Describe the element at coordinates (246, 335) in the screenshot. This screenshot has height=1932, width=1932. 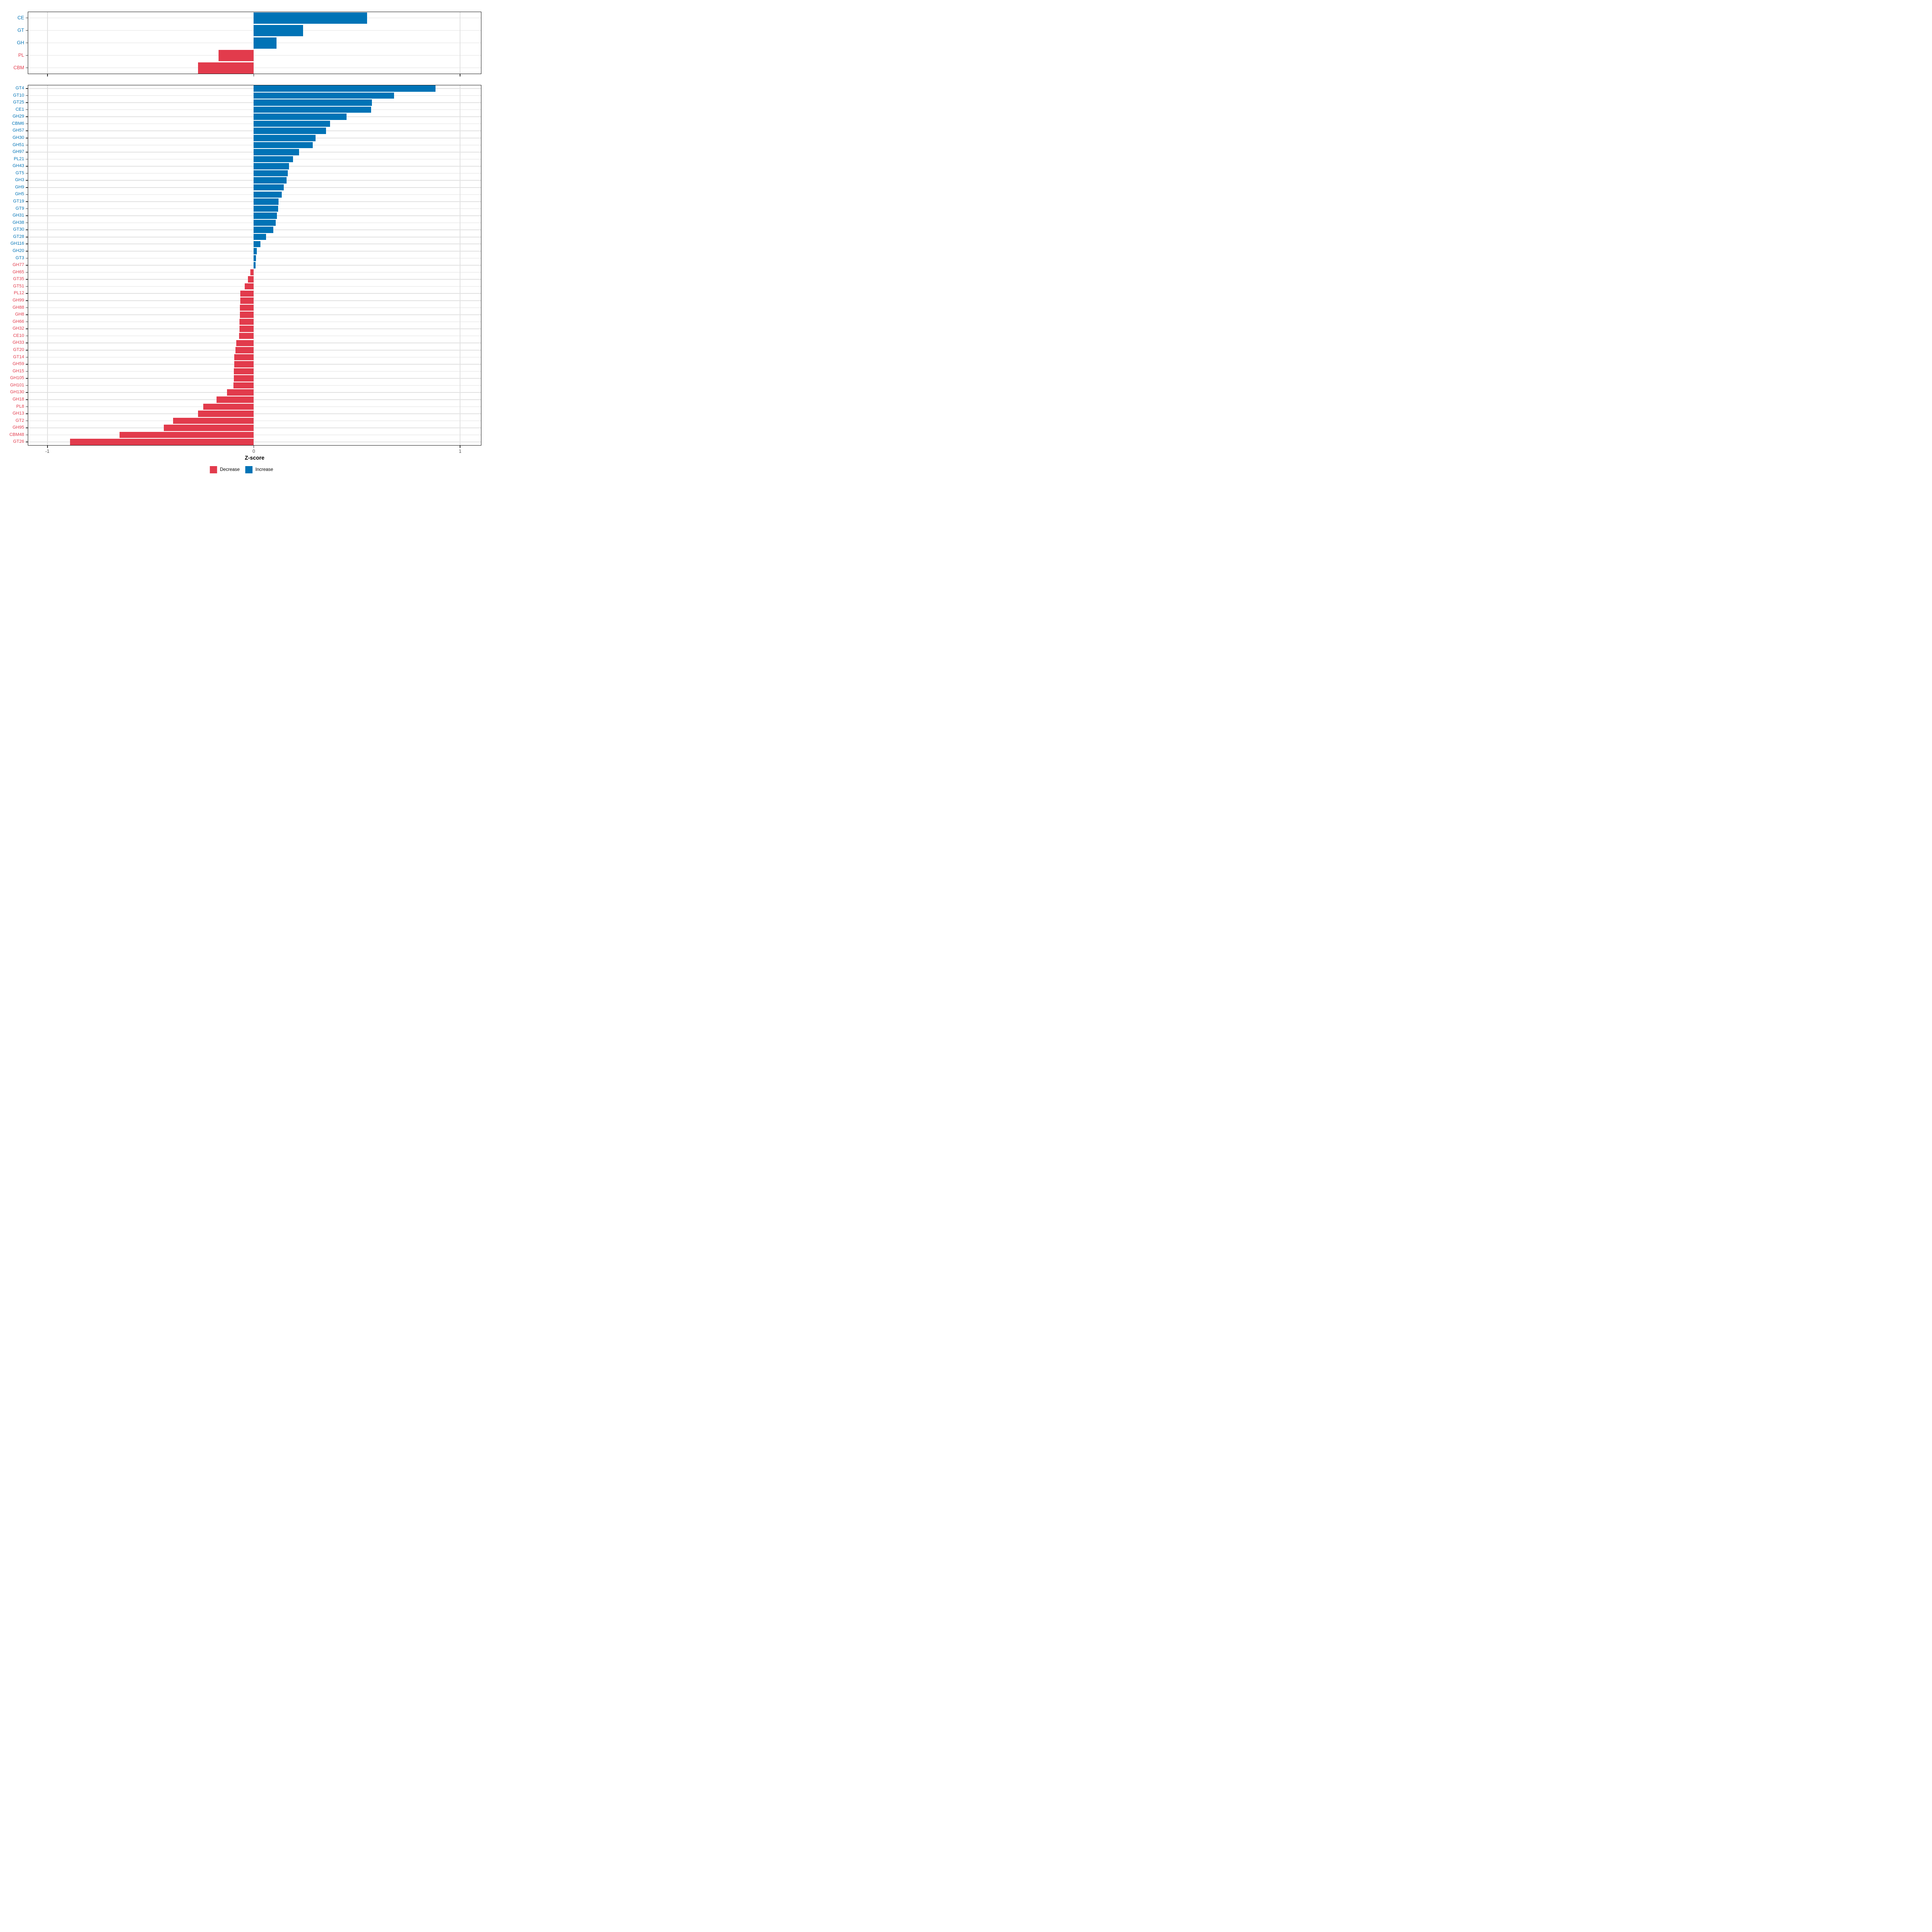
I see `bar-CE10` at that location.